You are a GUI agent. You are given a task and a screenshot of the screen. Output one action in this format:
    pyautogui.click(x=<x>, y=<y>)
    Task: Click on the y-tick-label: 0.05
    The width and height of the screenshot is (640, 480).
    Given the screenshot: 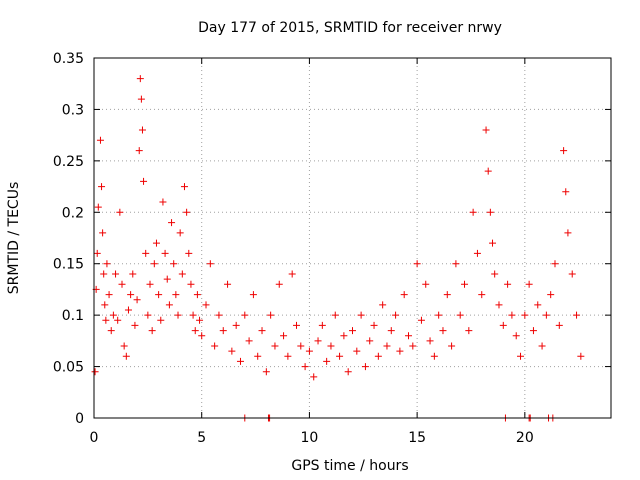 What is the action you would take?
    pyautogui.click(x=68, y=368)
    